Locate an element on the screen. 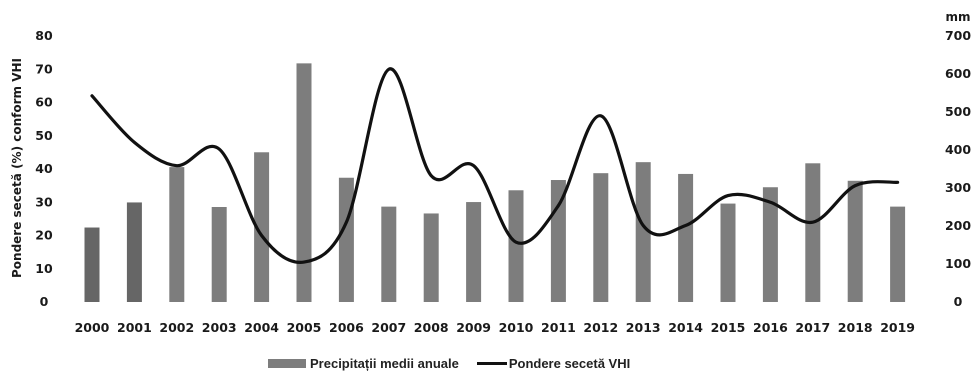  x-tick-label: 2014 is located at coordinates (685, 327).